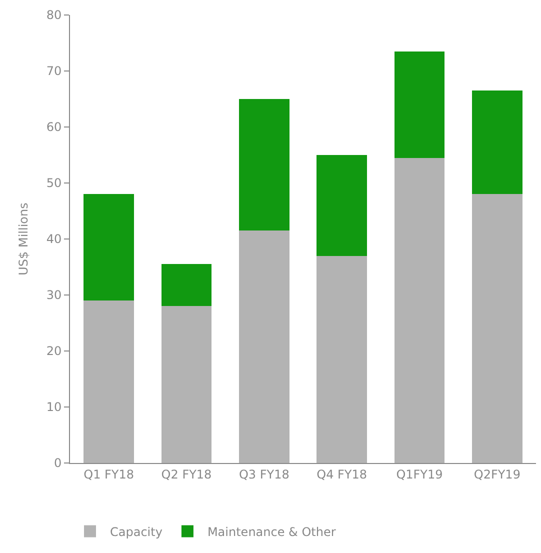  I want to click on x-tick-label: Q4 FY18, so click(342, 474).